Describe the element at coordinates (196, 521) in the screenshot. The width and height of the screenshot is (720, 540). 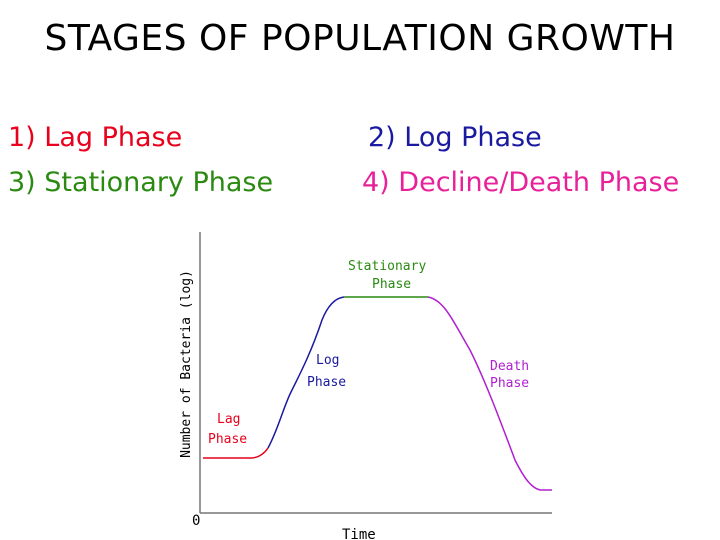
I see `origin-label: 0` at that location.